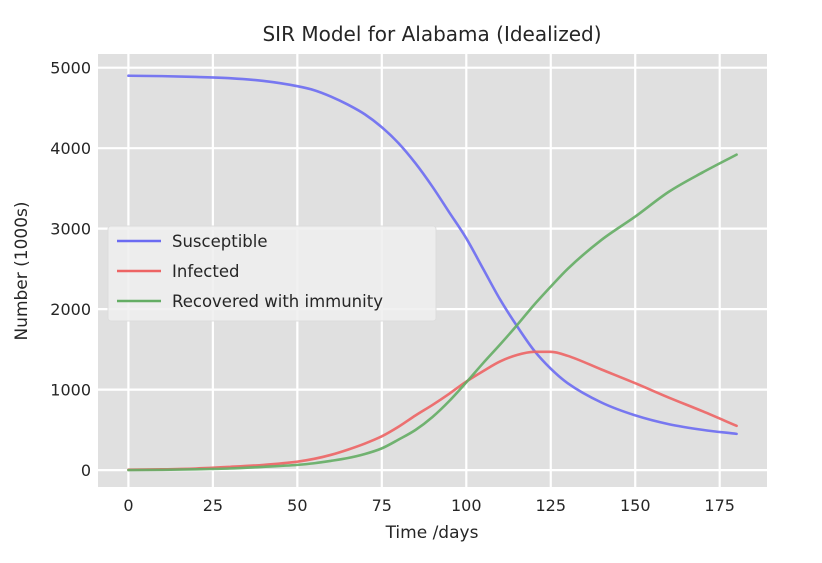 The image size is (822, 563). What do you see at coordinates (635, 505) in the screenshot?
I see `x-tick-label: 150` at bounding box center [635, 505].